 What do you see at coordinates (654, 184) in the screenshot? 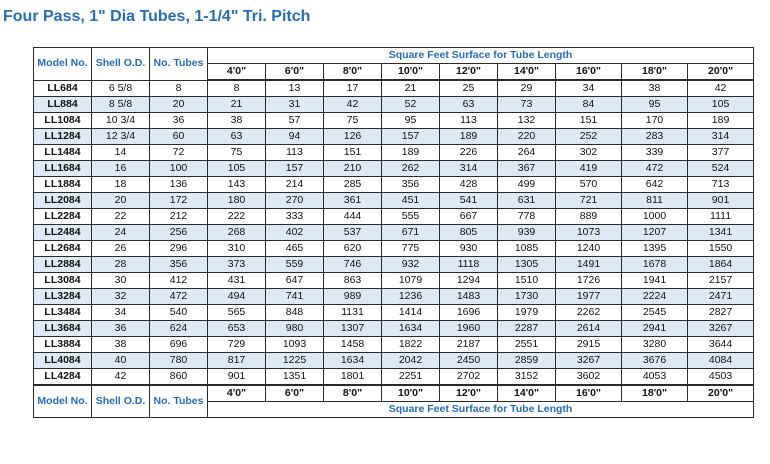
I see `surface-cell: 642` at bounding box center [654, 184].